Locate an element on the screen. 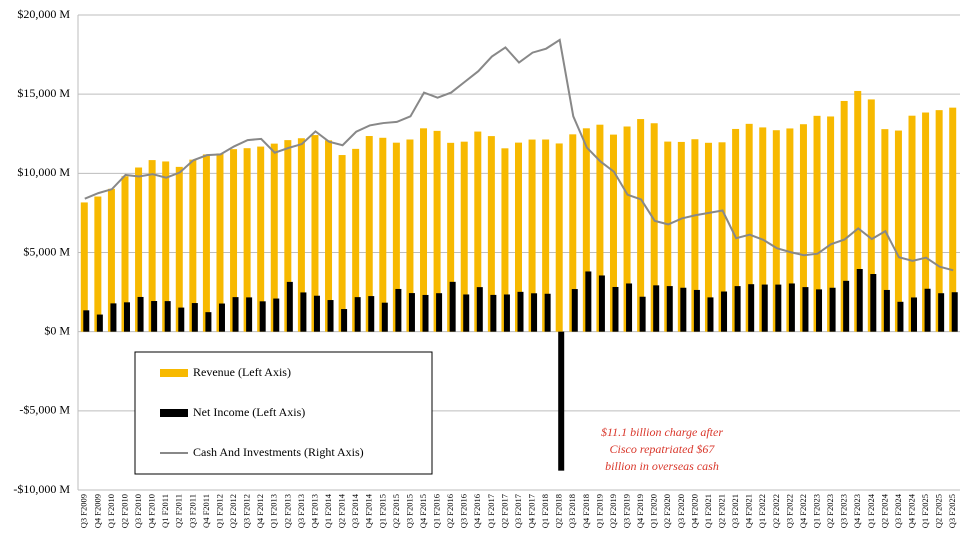 The width and height of the screenshot is (960, 548). x-tick-label: Q1 F2022 is located at coordinates (762, 511).